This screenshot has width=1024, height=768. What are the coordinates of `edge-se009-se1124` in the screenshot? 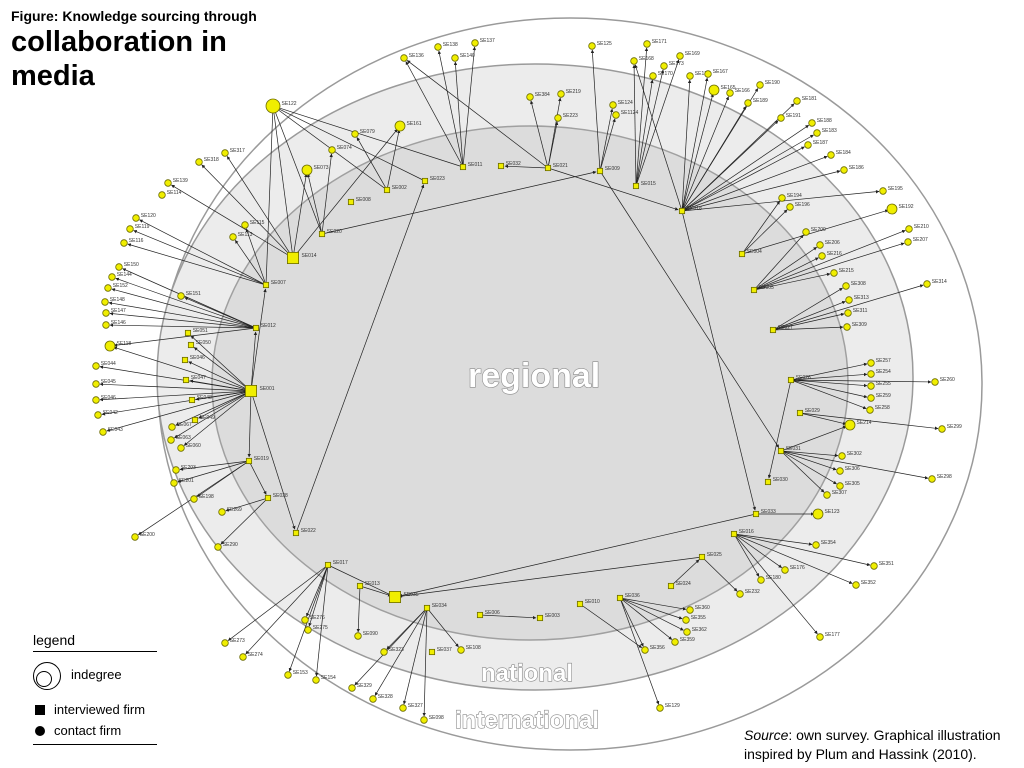 It's located at (607, 145).